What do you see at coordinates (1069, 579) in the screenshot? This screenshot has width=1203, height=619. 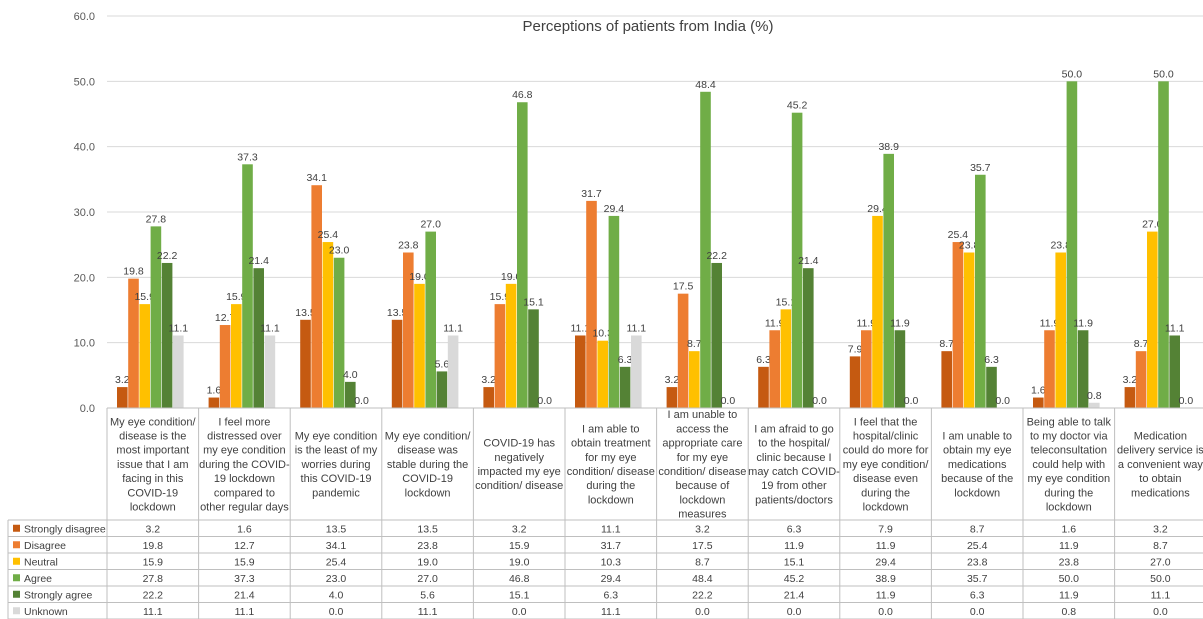 I see `table-cell: 50.0` at bounding box center [1069, 579].